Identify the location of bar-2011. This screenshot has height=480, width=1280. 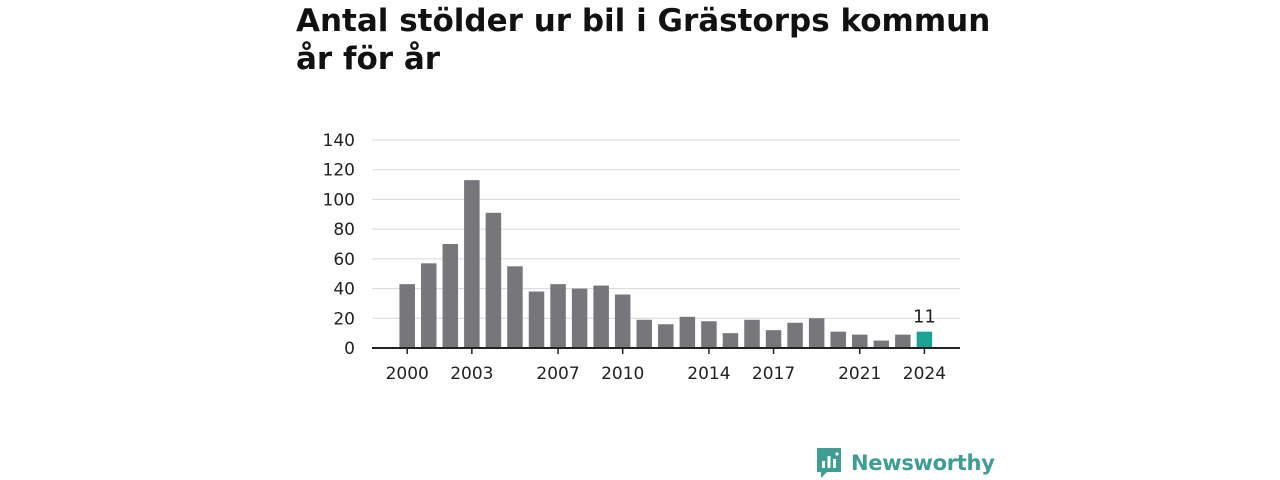
(644, 333).